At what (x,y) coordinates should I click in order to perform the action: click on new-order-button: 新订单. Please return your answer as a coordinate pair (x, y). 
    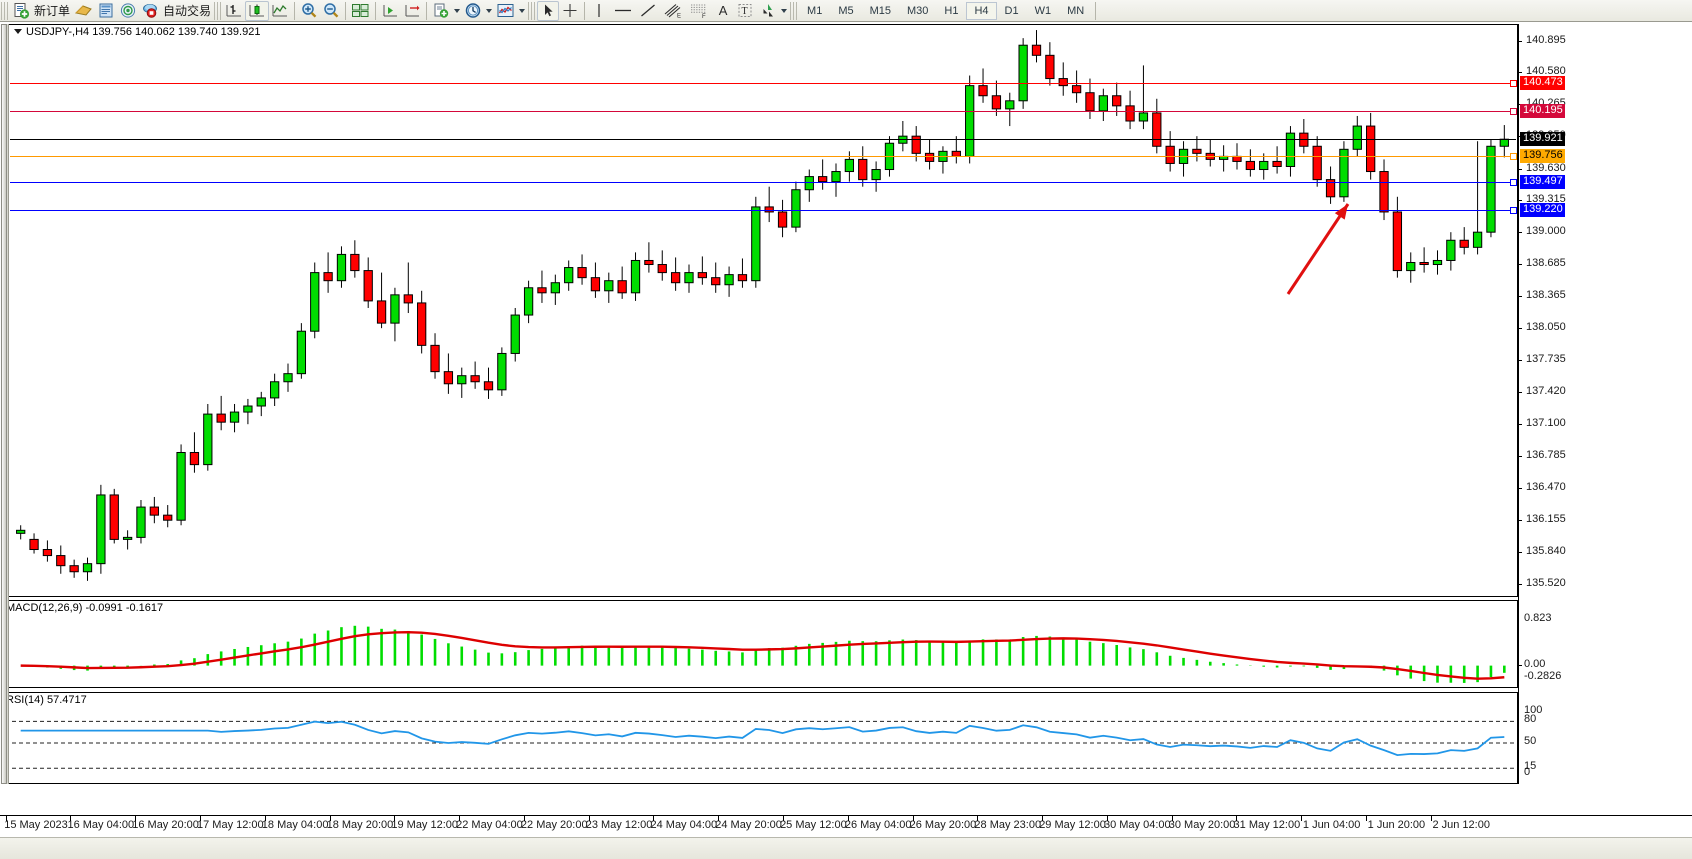
    Looking at the image, I should click on (41, 11).